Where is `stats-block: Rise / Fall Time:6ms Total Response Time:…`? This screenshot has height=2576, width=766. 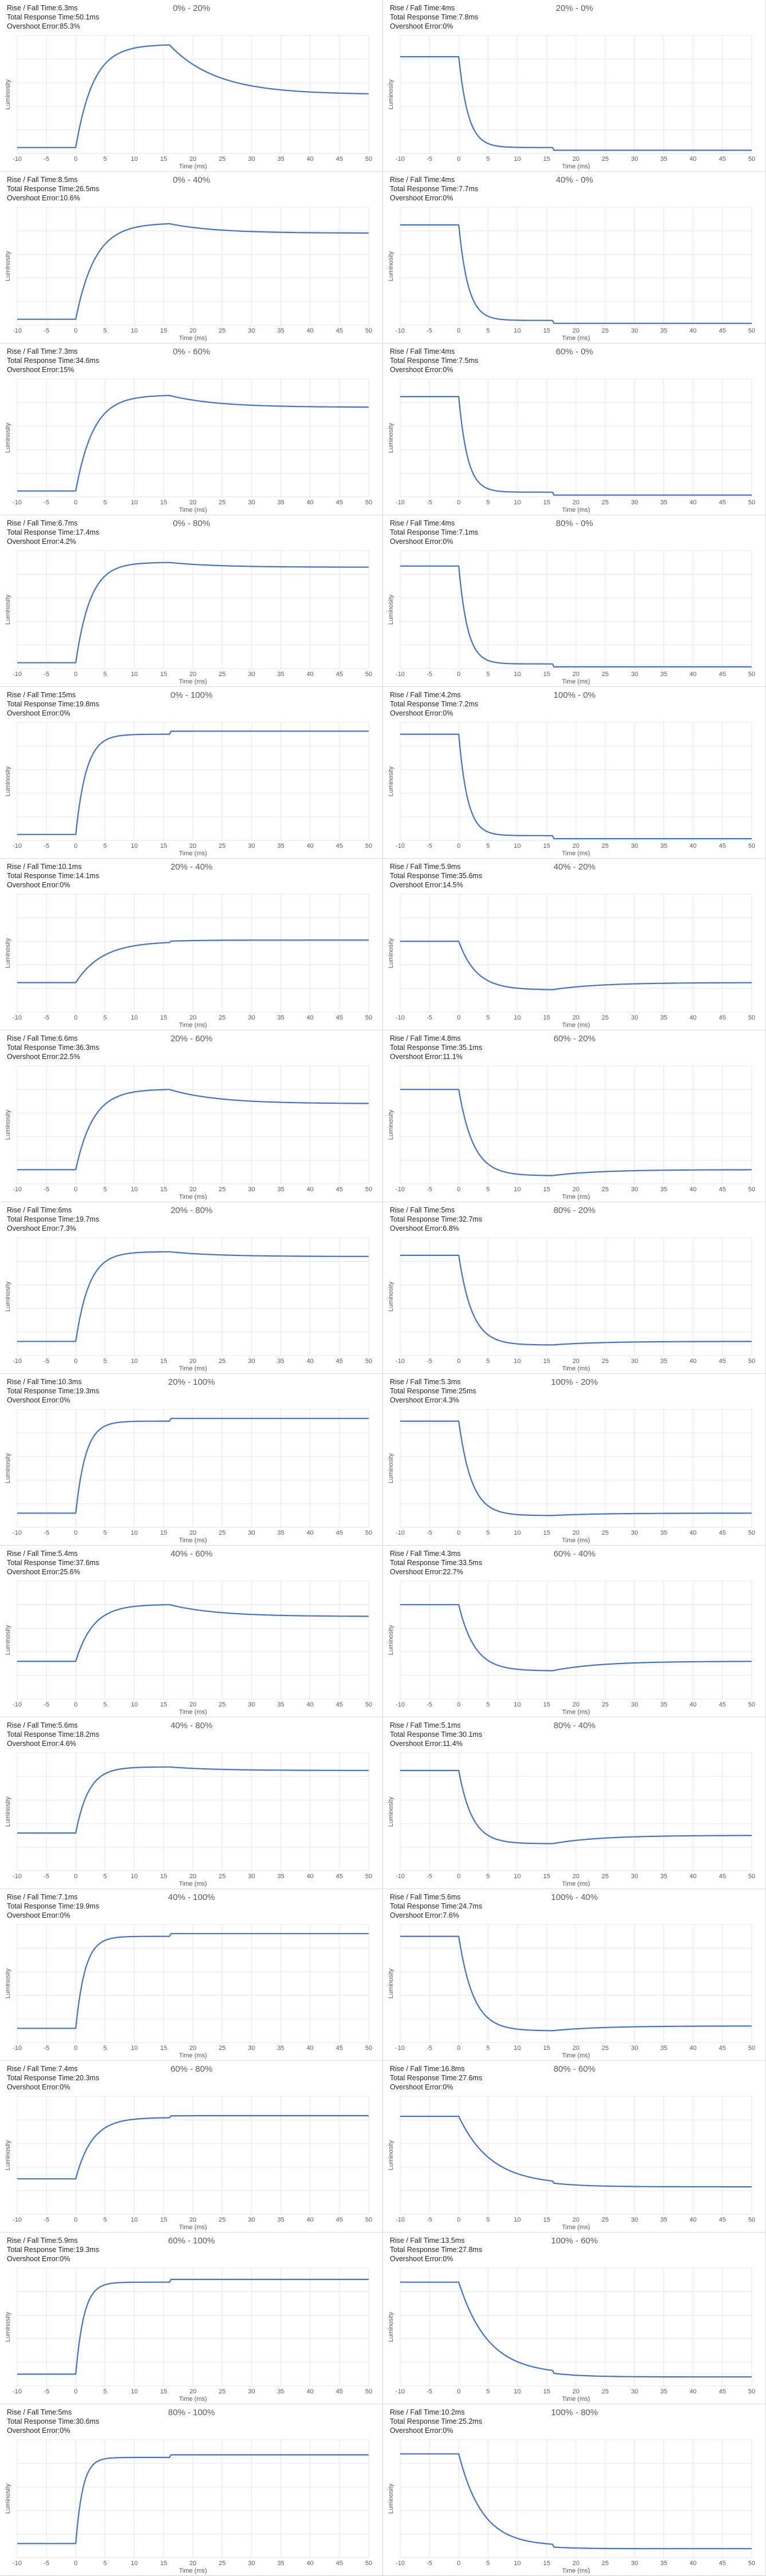
stats-block: Rise / Fall Time:6ms Total Response Time:… is located at coordinates (53, 1219).